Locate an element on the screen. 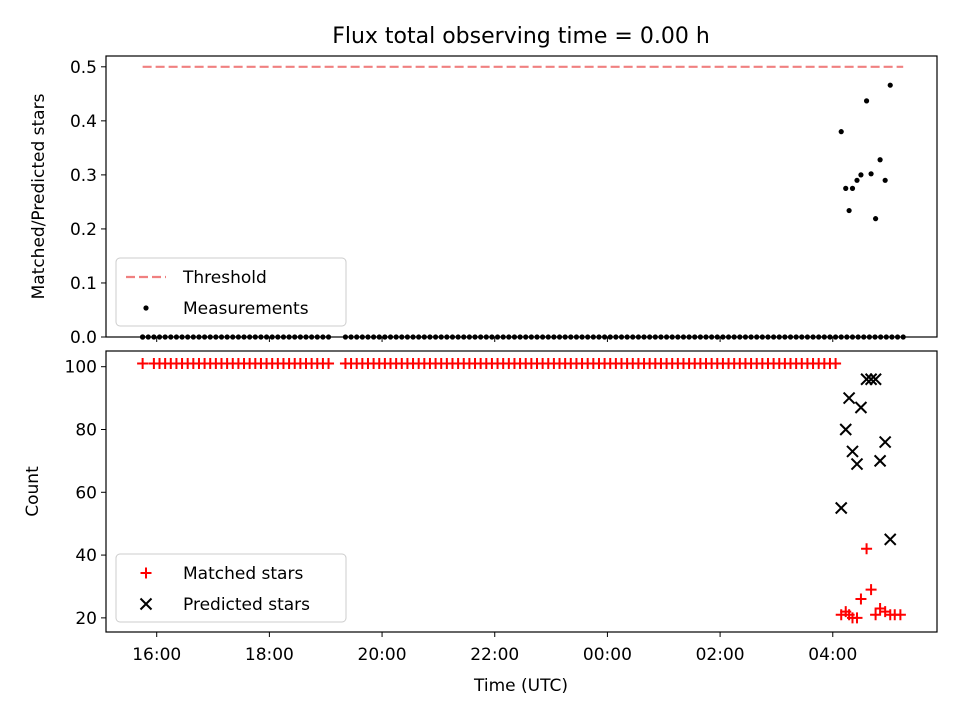 The image size is (960, 720). legend-predicted-handle is located at coordinates (146, 604).